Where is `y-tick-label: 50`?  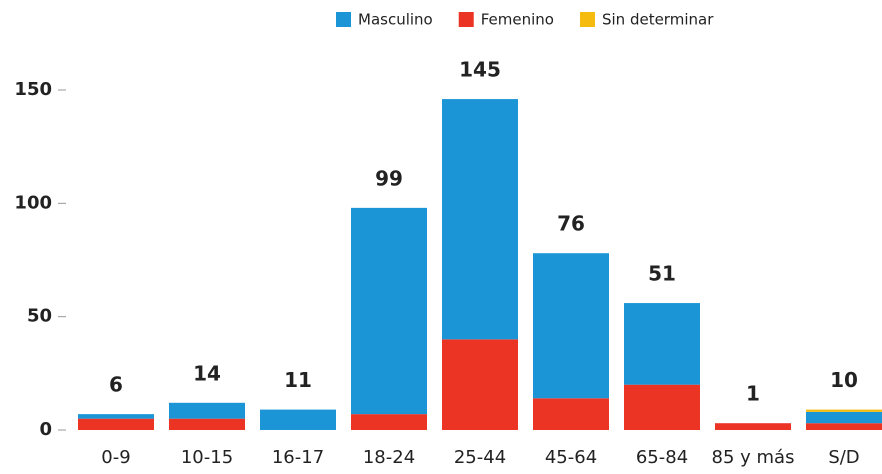
y-tick-label: 50 is located at coordinates (39, 316).